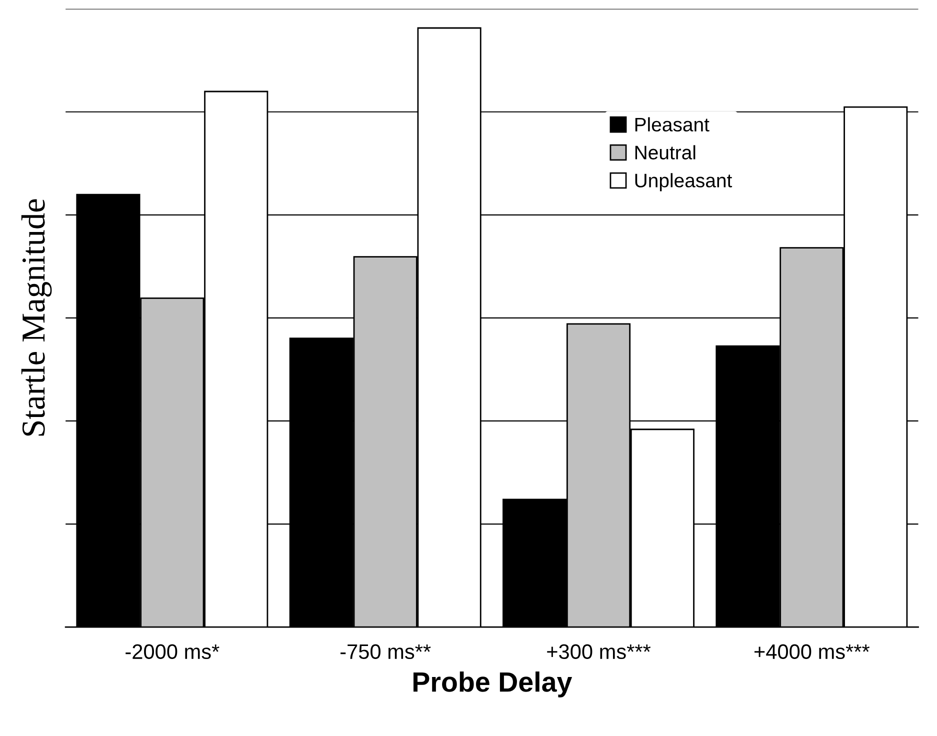  What do you see at coordinates (683, 182) in the screenshot?
I see `legend-label: Unpleasant` at bounding box center [683, 182].